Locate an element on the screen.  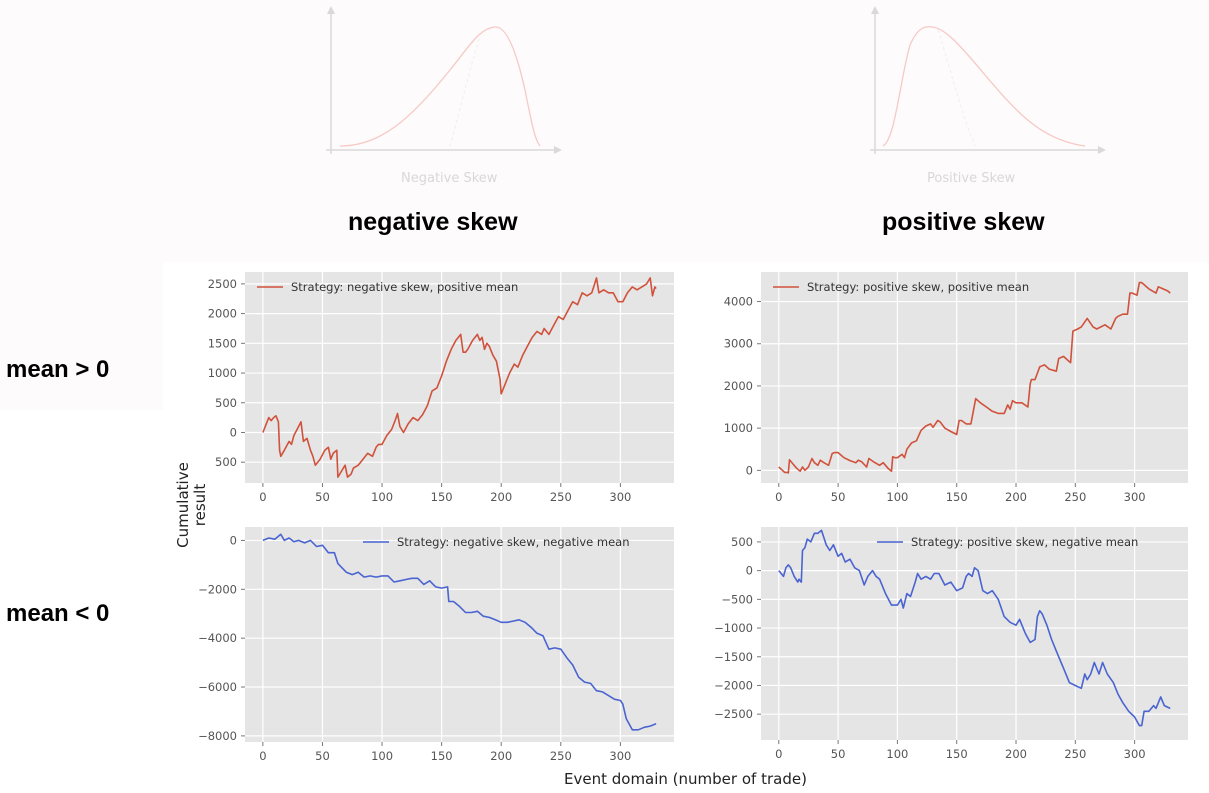
y-tick-label: 1500 is located at coordinates (222, 343).